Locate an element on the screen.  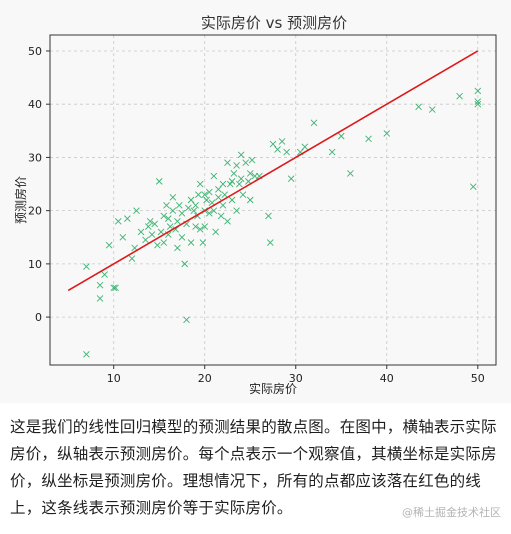
x-tick-label: 10 is located at coordinates (114, 378).